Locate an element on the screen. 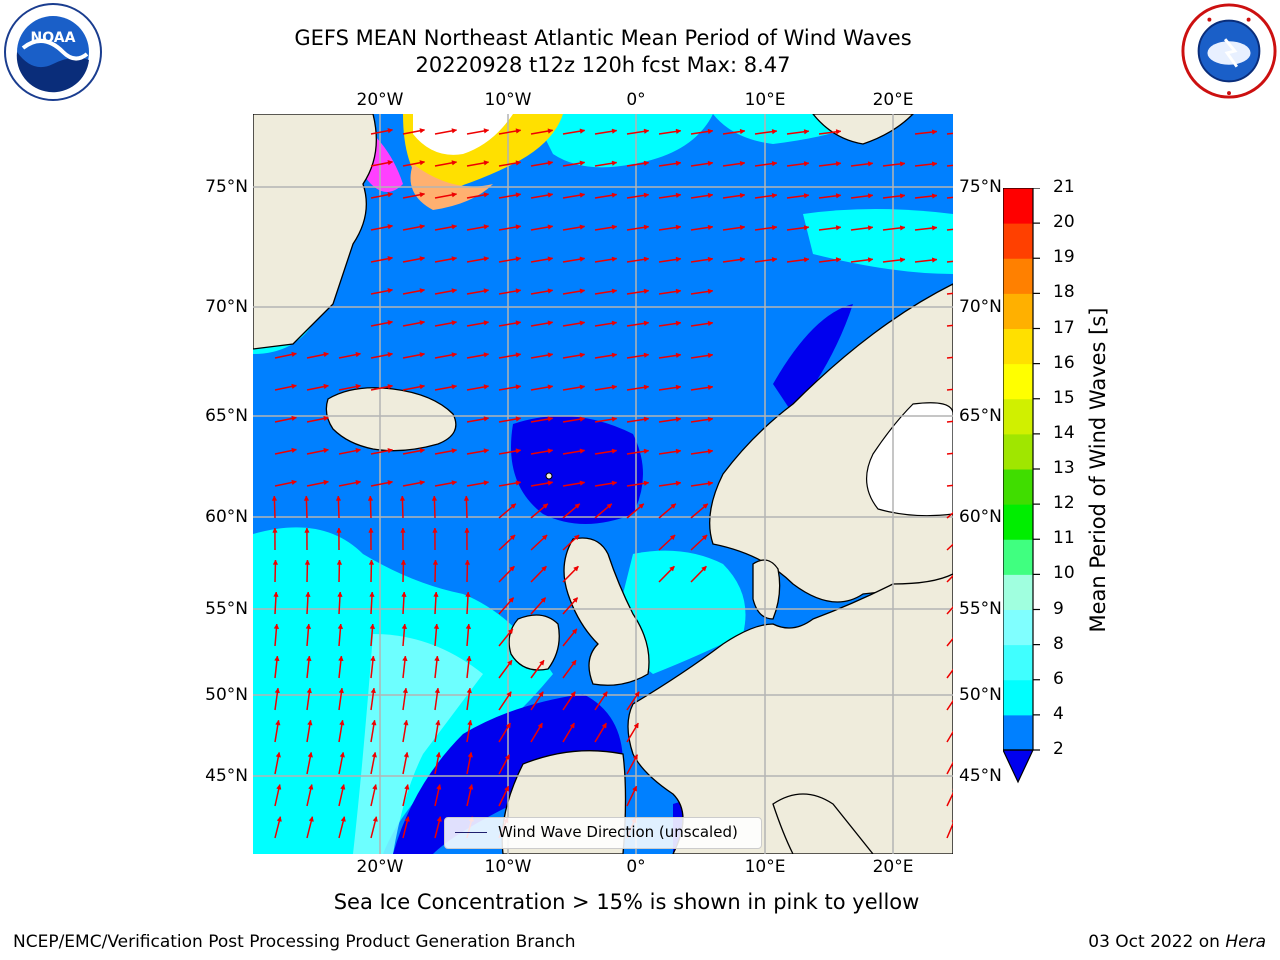 This screenshot has width=1280, height=960. land-scandinavia is located at coordinates (831, 443).